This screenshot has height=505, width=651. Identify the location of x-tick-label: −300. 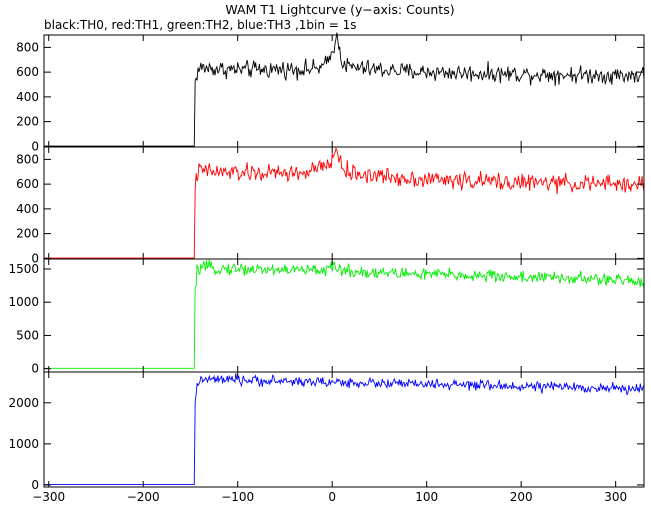
(48, 497).